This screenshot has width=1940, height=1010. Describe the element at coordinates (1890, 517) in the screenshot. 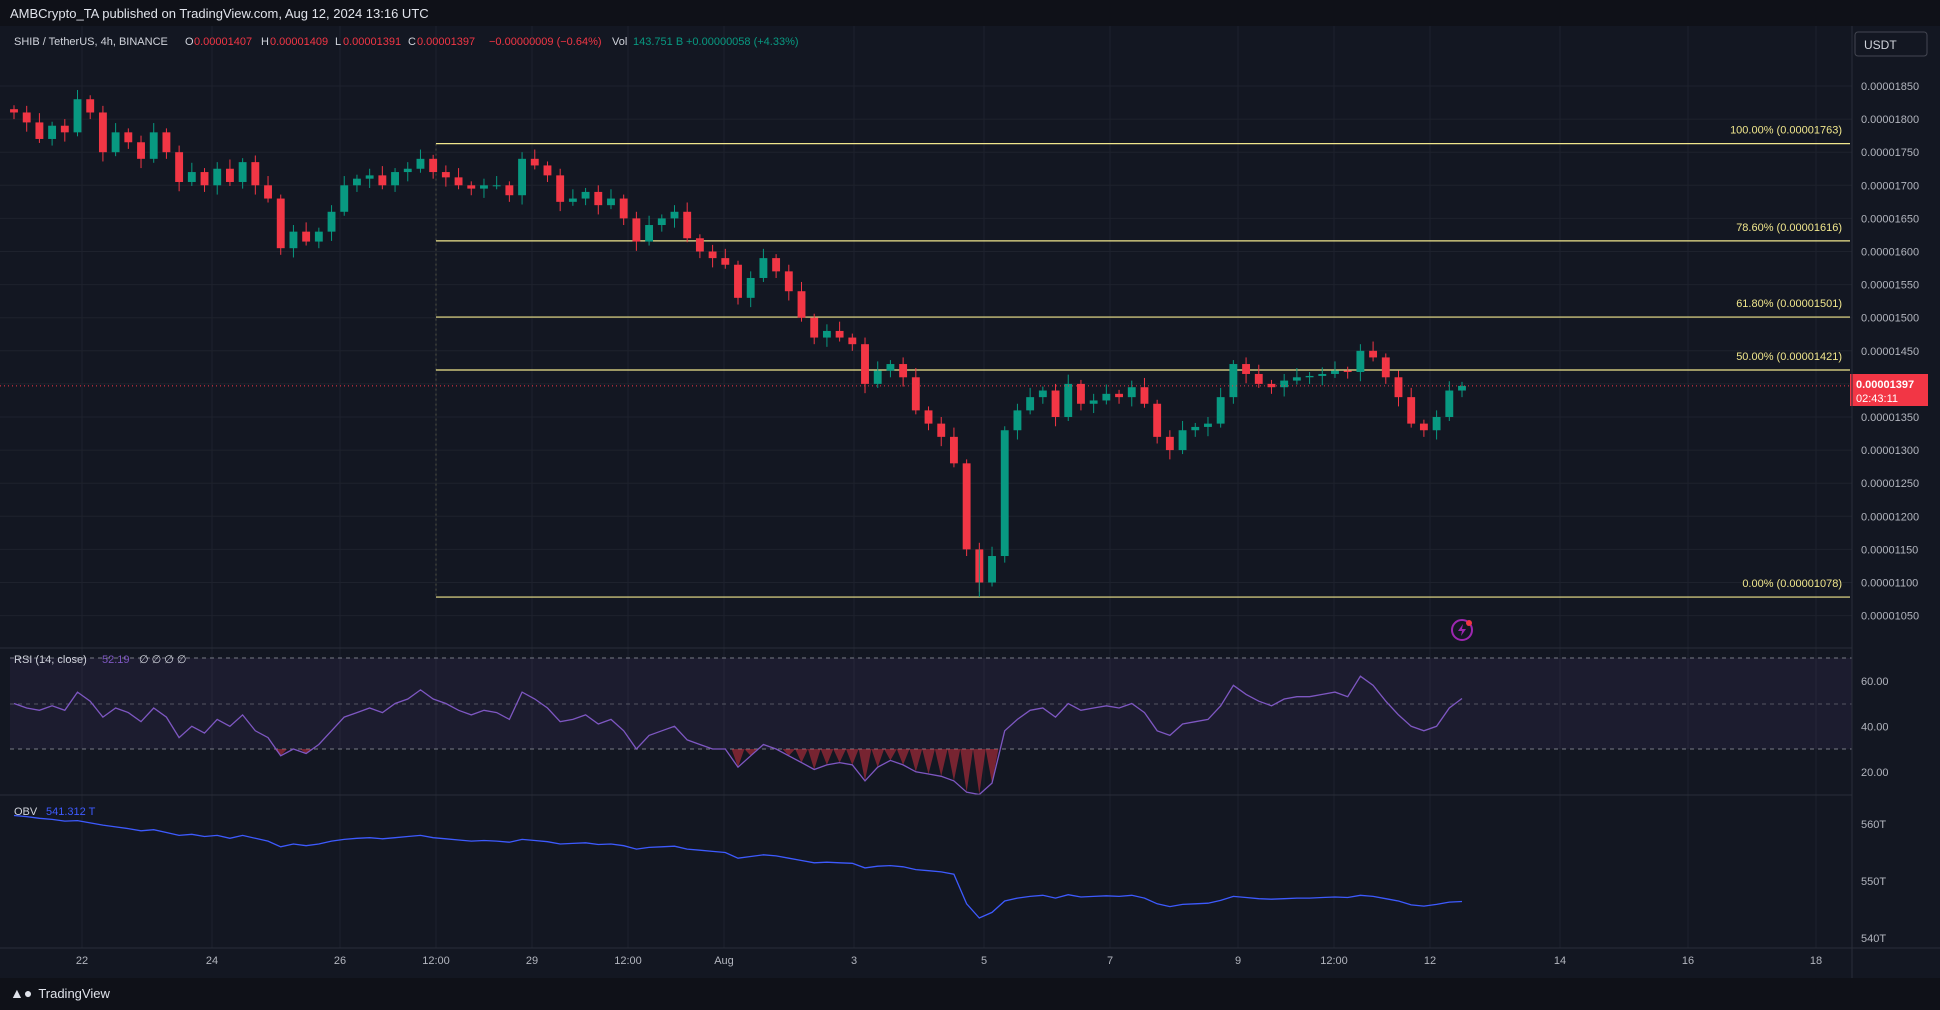

I see `price-tick-label: 0.00001200` at that location.